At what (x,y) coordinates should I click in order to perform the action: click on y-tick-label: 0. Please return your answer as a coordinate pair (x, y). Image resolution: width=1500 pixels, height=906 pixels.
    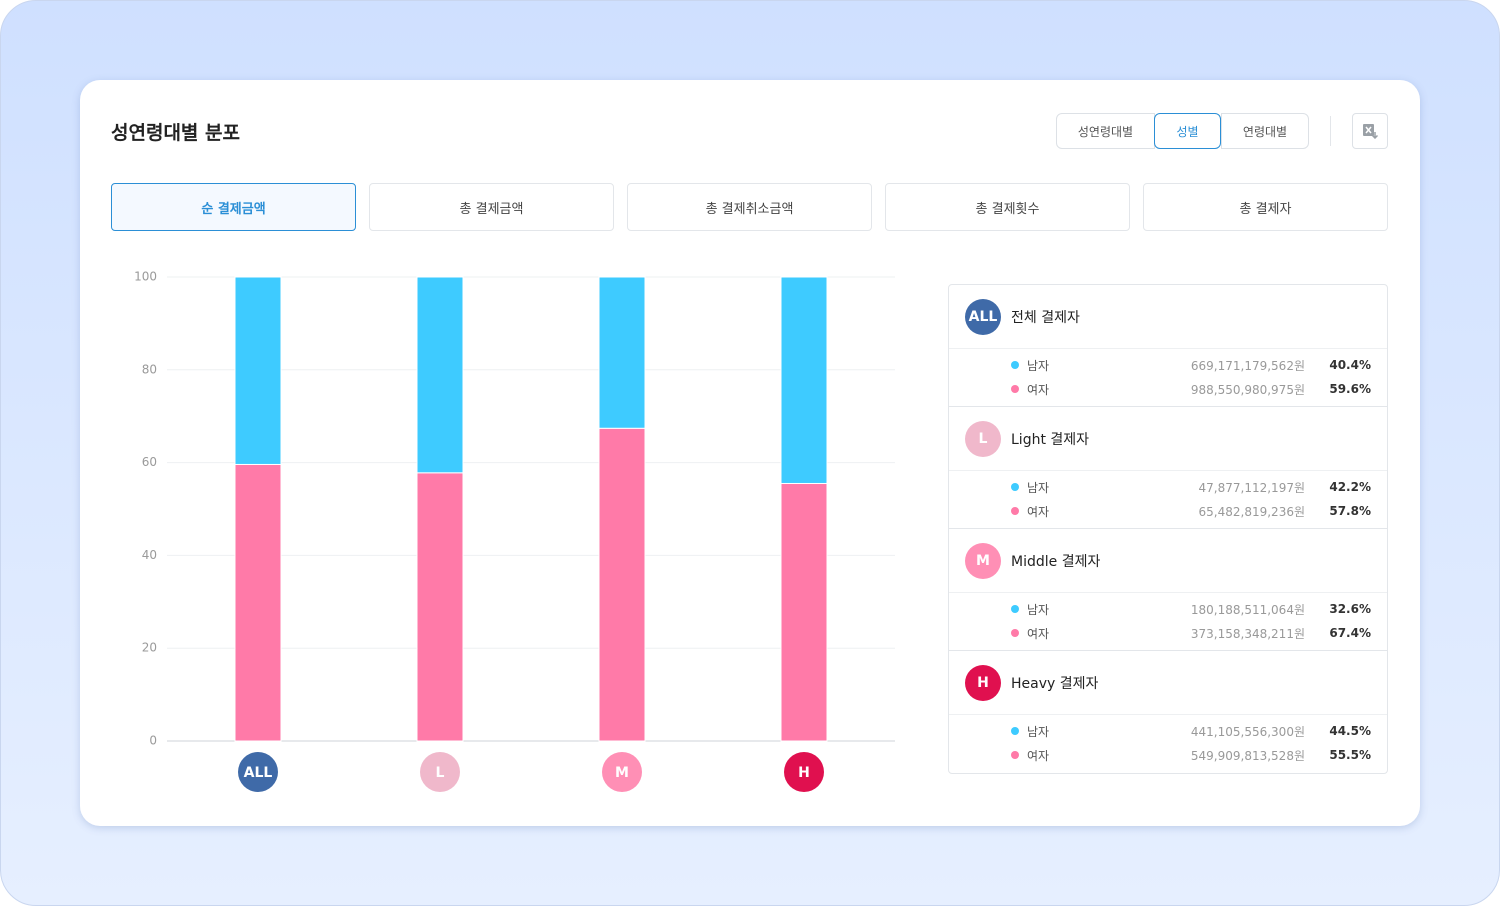
    Looking at the image, I should click on (153, 741).